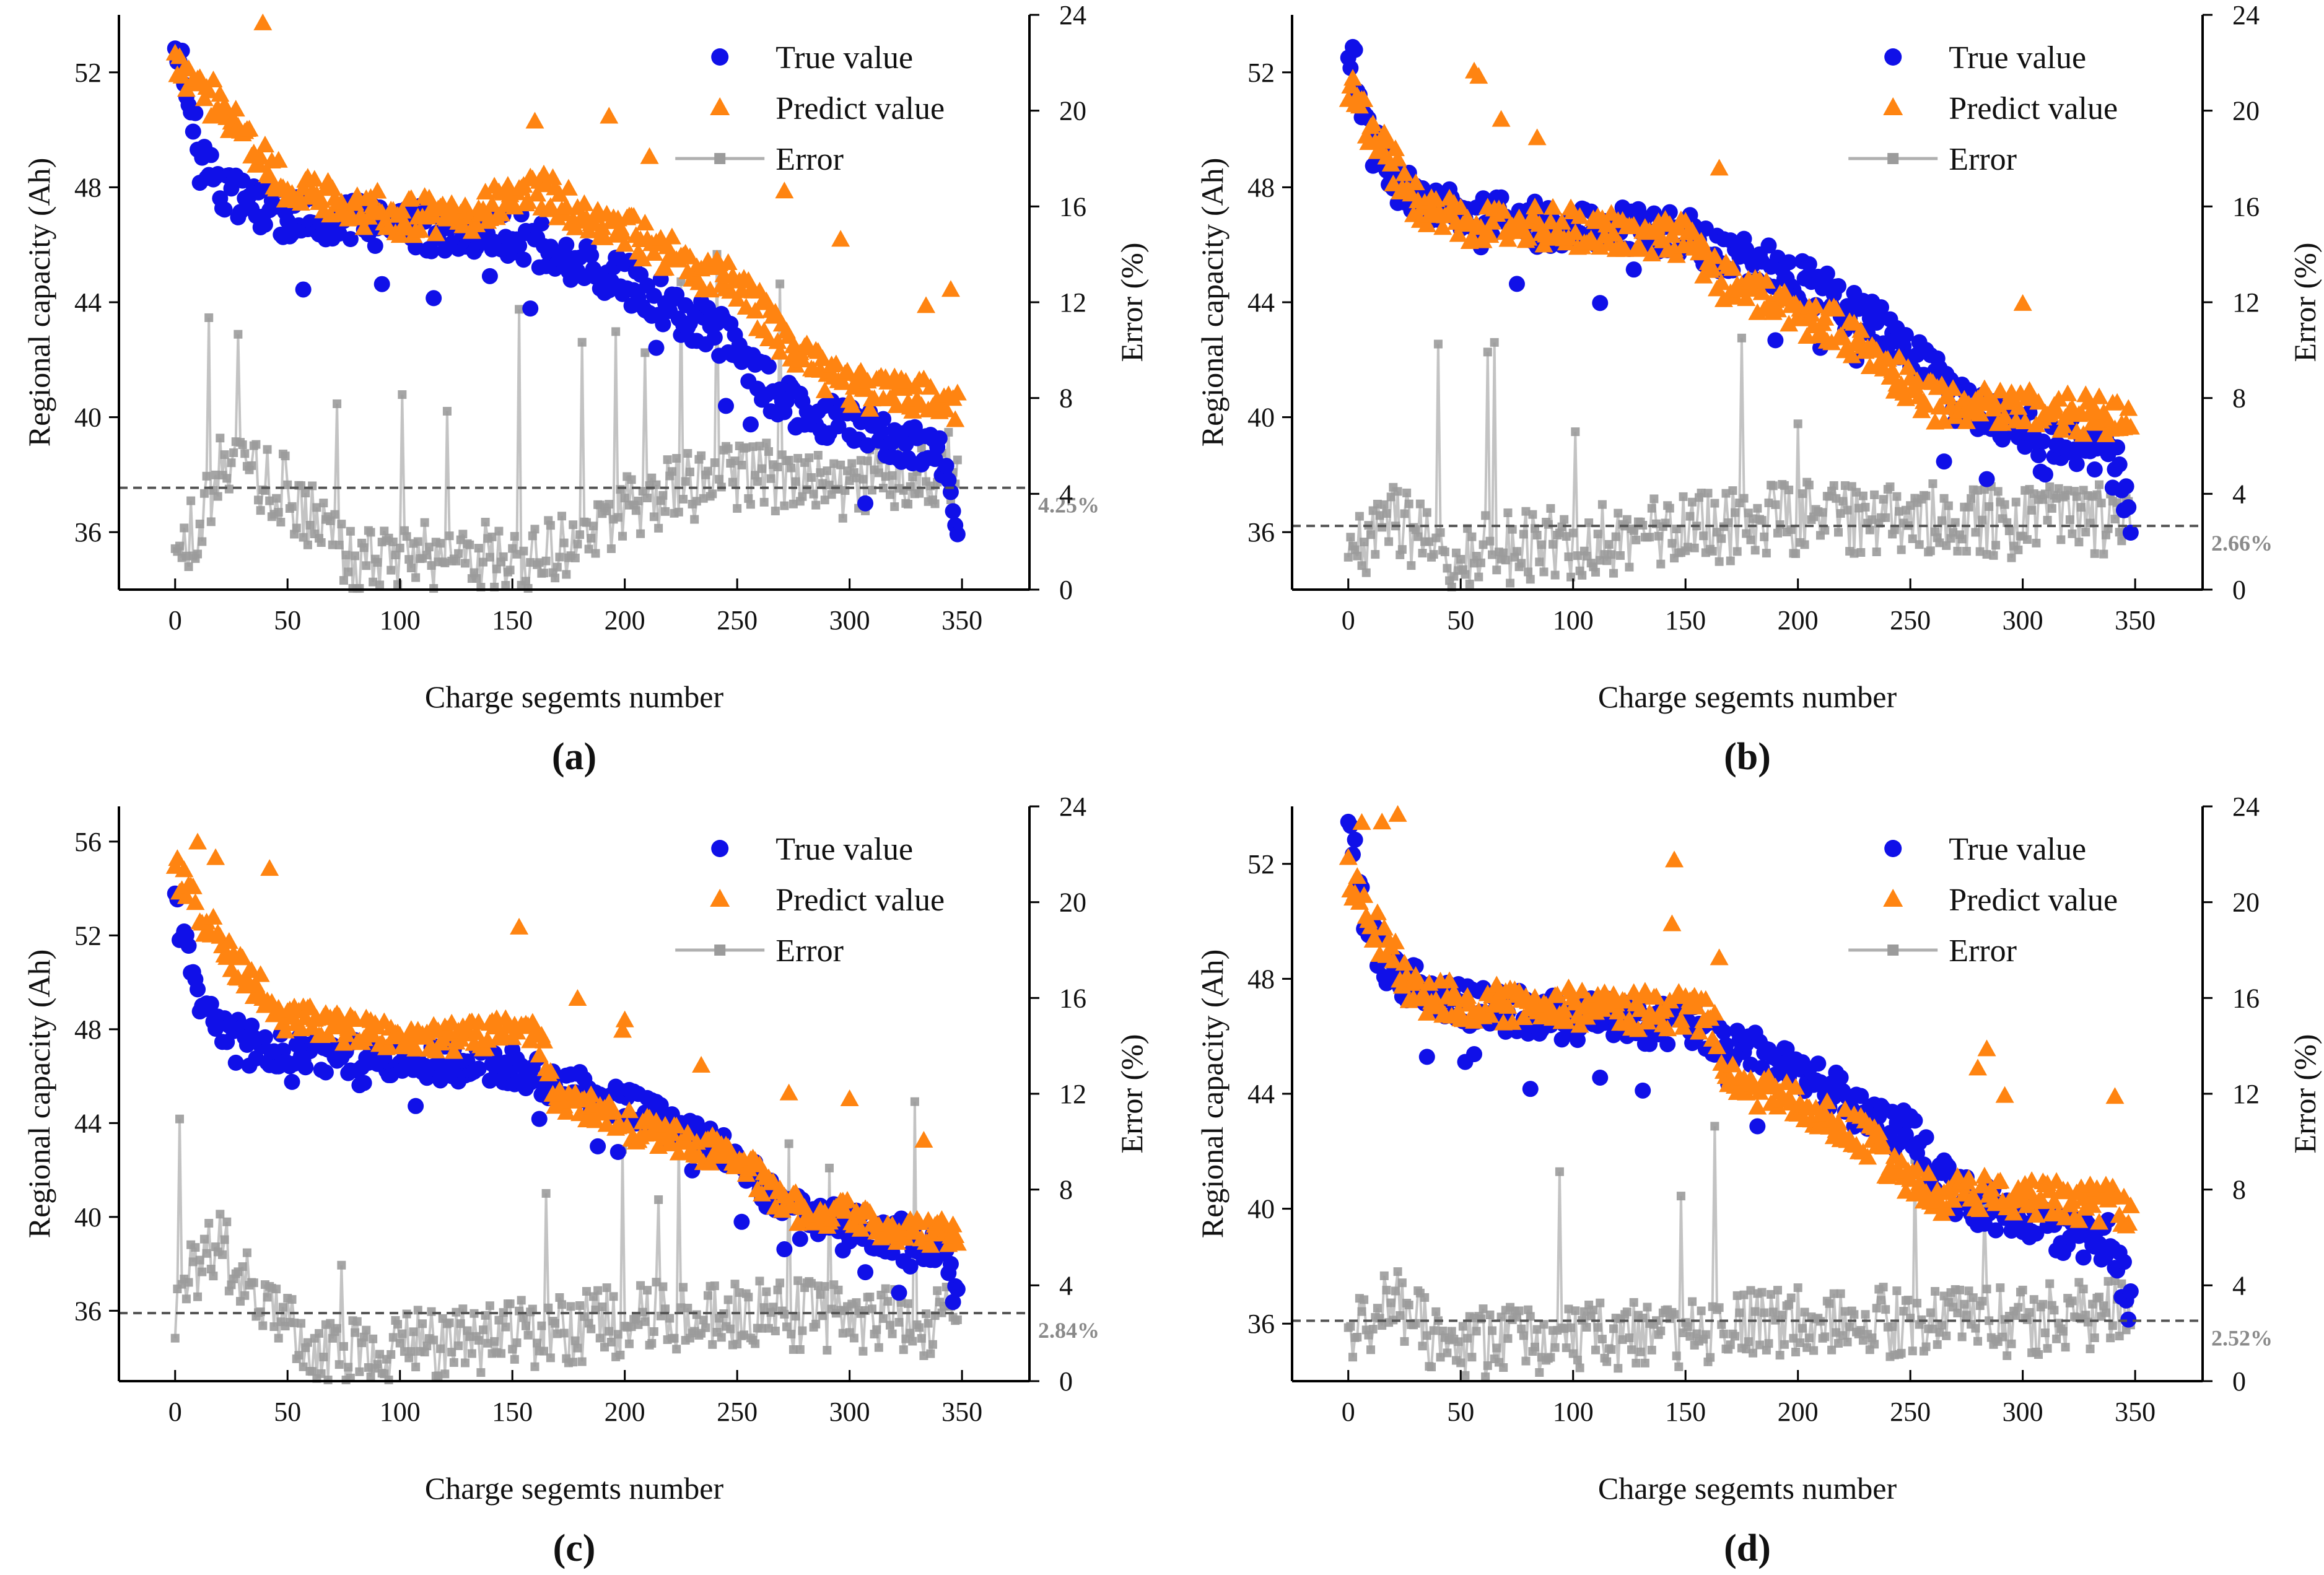 This screenshot has height=1575, width=2324. I want to click on y-tick-label: 44, so click(88, 1123).